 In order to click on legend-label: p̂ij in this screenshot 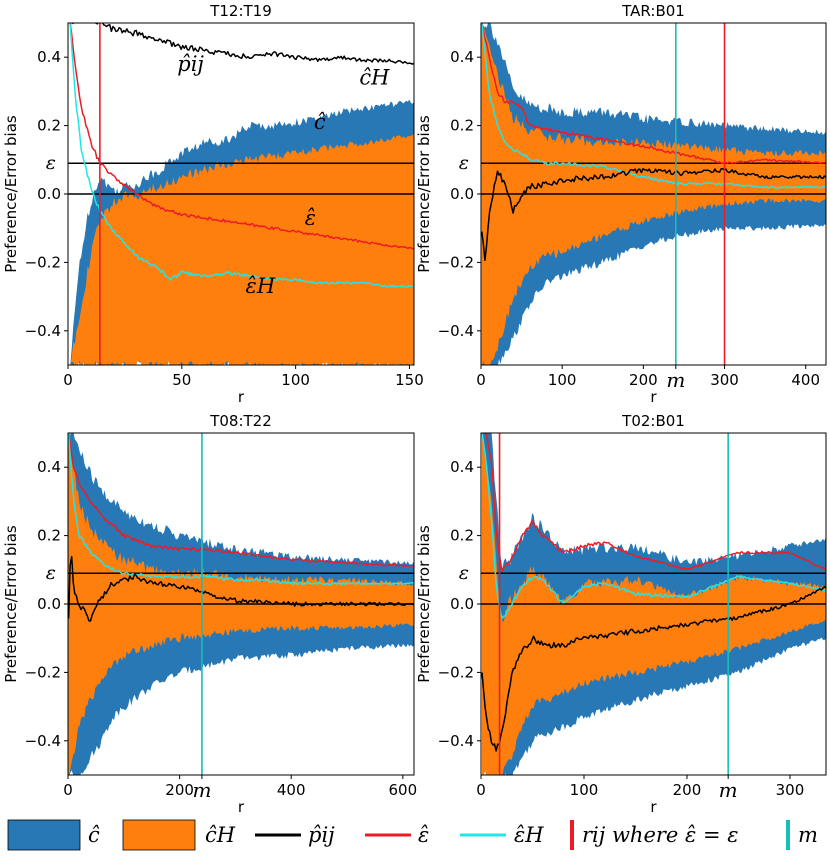, I will do `click(321, 835)`.